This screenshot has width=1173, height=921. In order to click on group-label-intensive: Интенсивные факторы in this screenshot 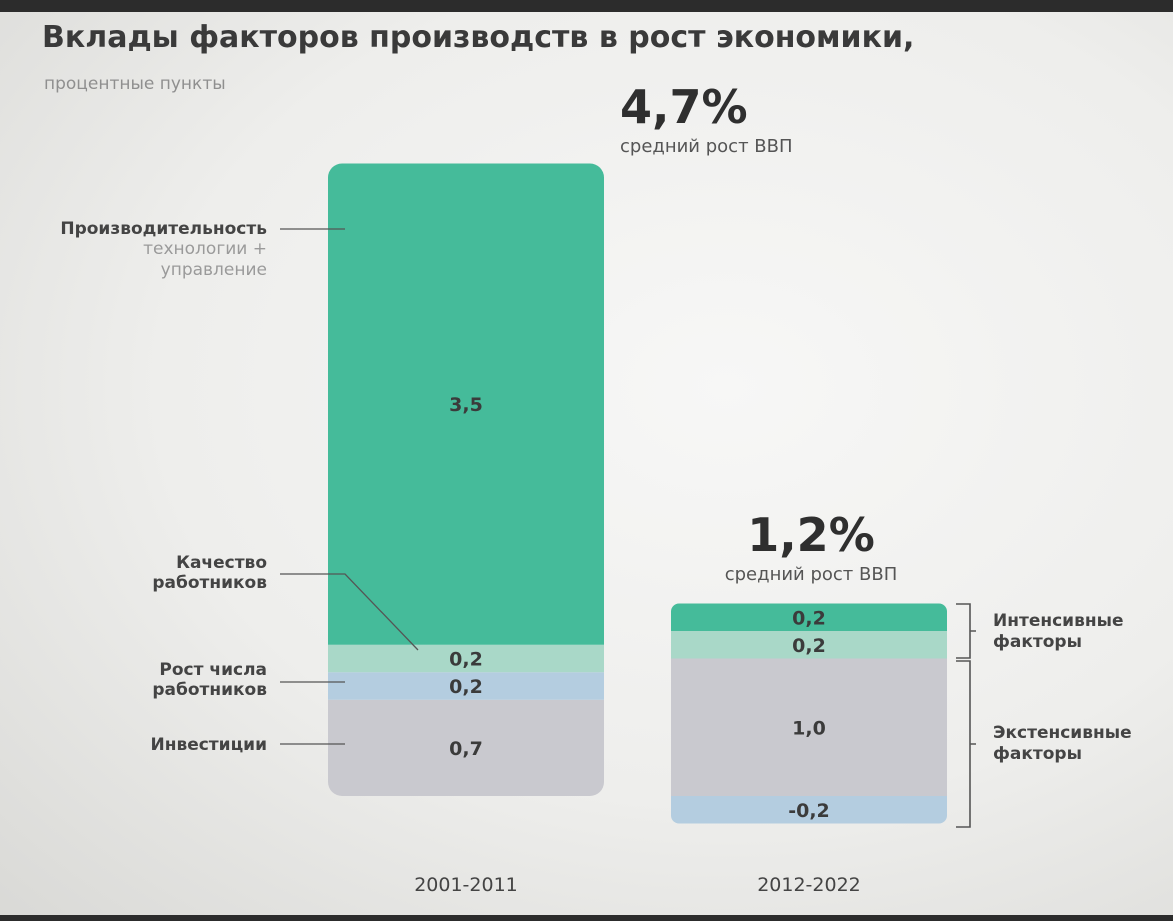, I will do `click(1058, 632)`.